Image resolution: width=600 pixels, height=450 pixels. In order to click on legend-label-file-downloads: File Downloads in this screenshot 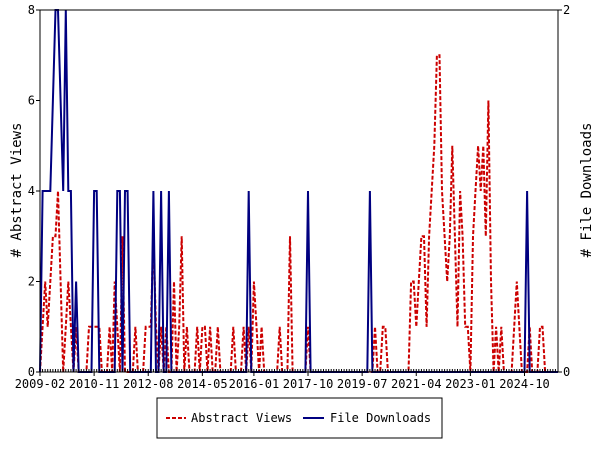, I will do `click(380, 418)`.